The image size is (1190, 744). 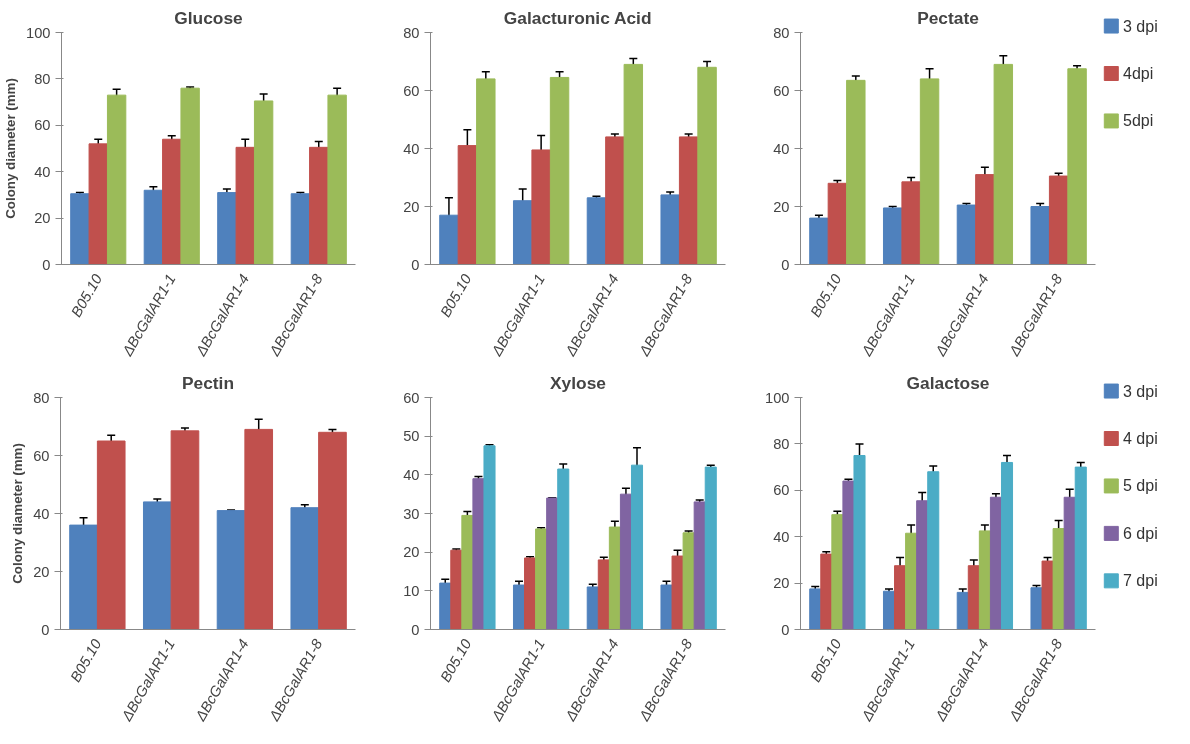 I want to click on chart-title: Pectate, so click(x=948, y=17).